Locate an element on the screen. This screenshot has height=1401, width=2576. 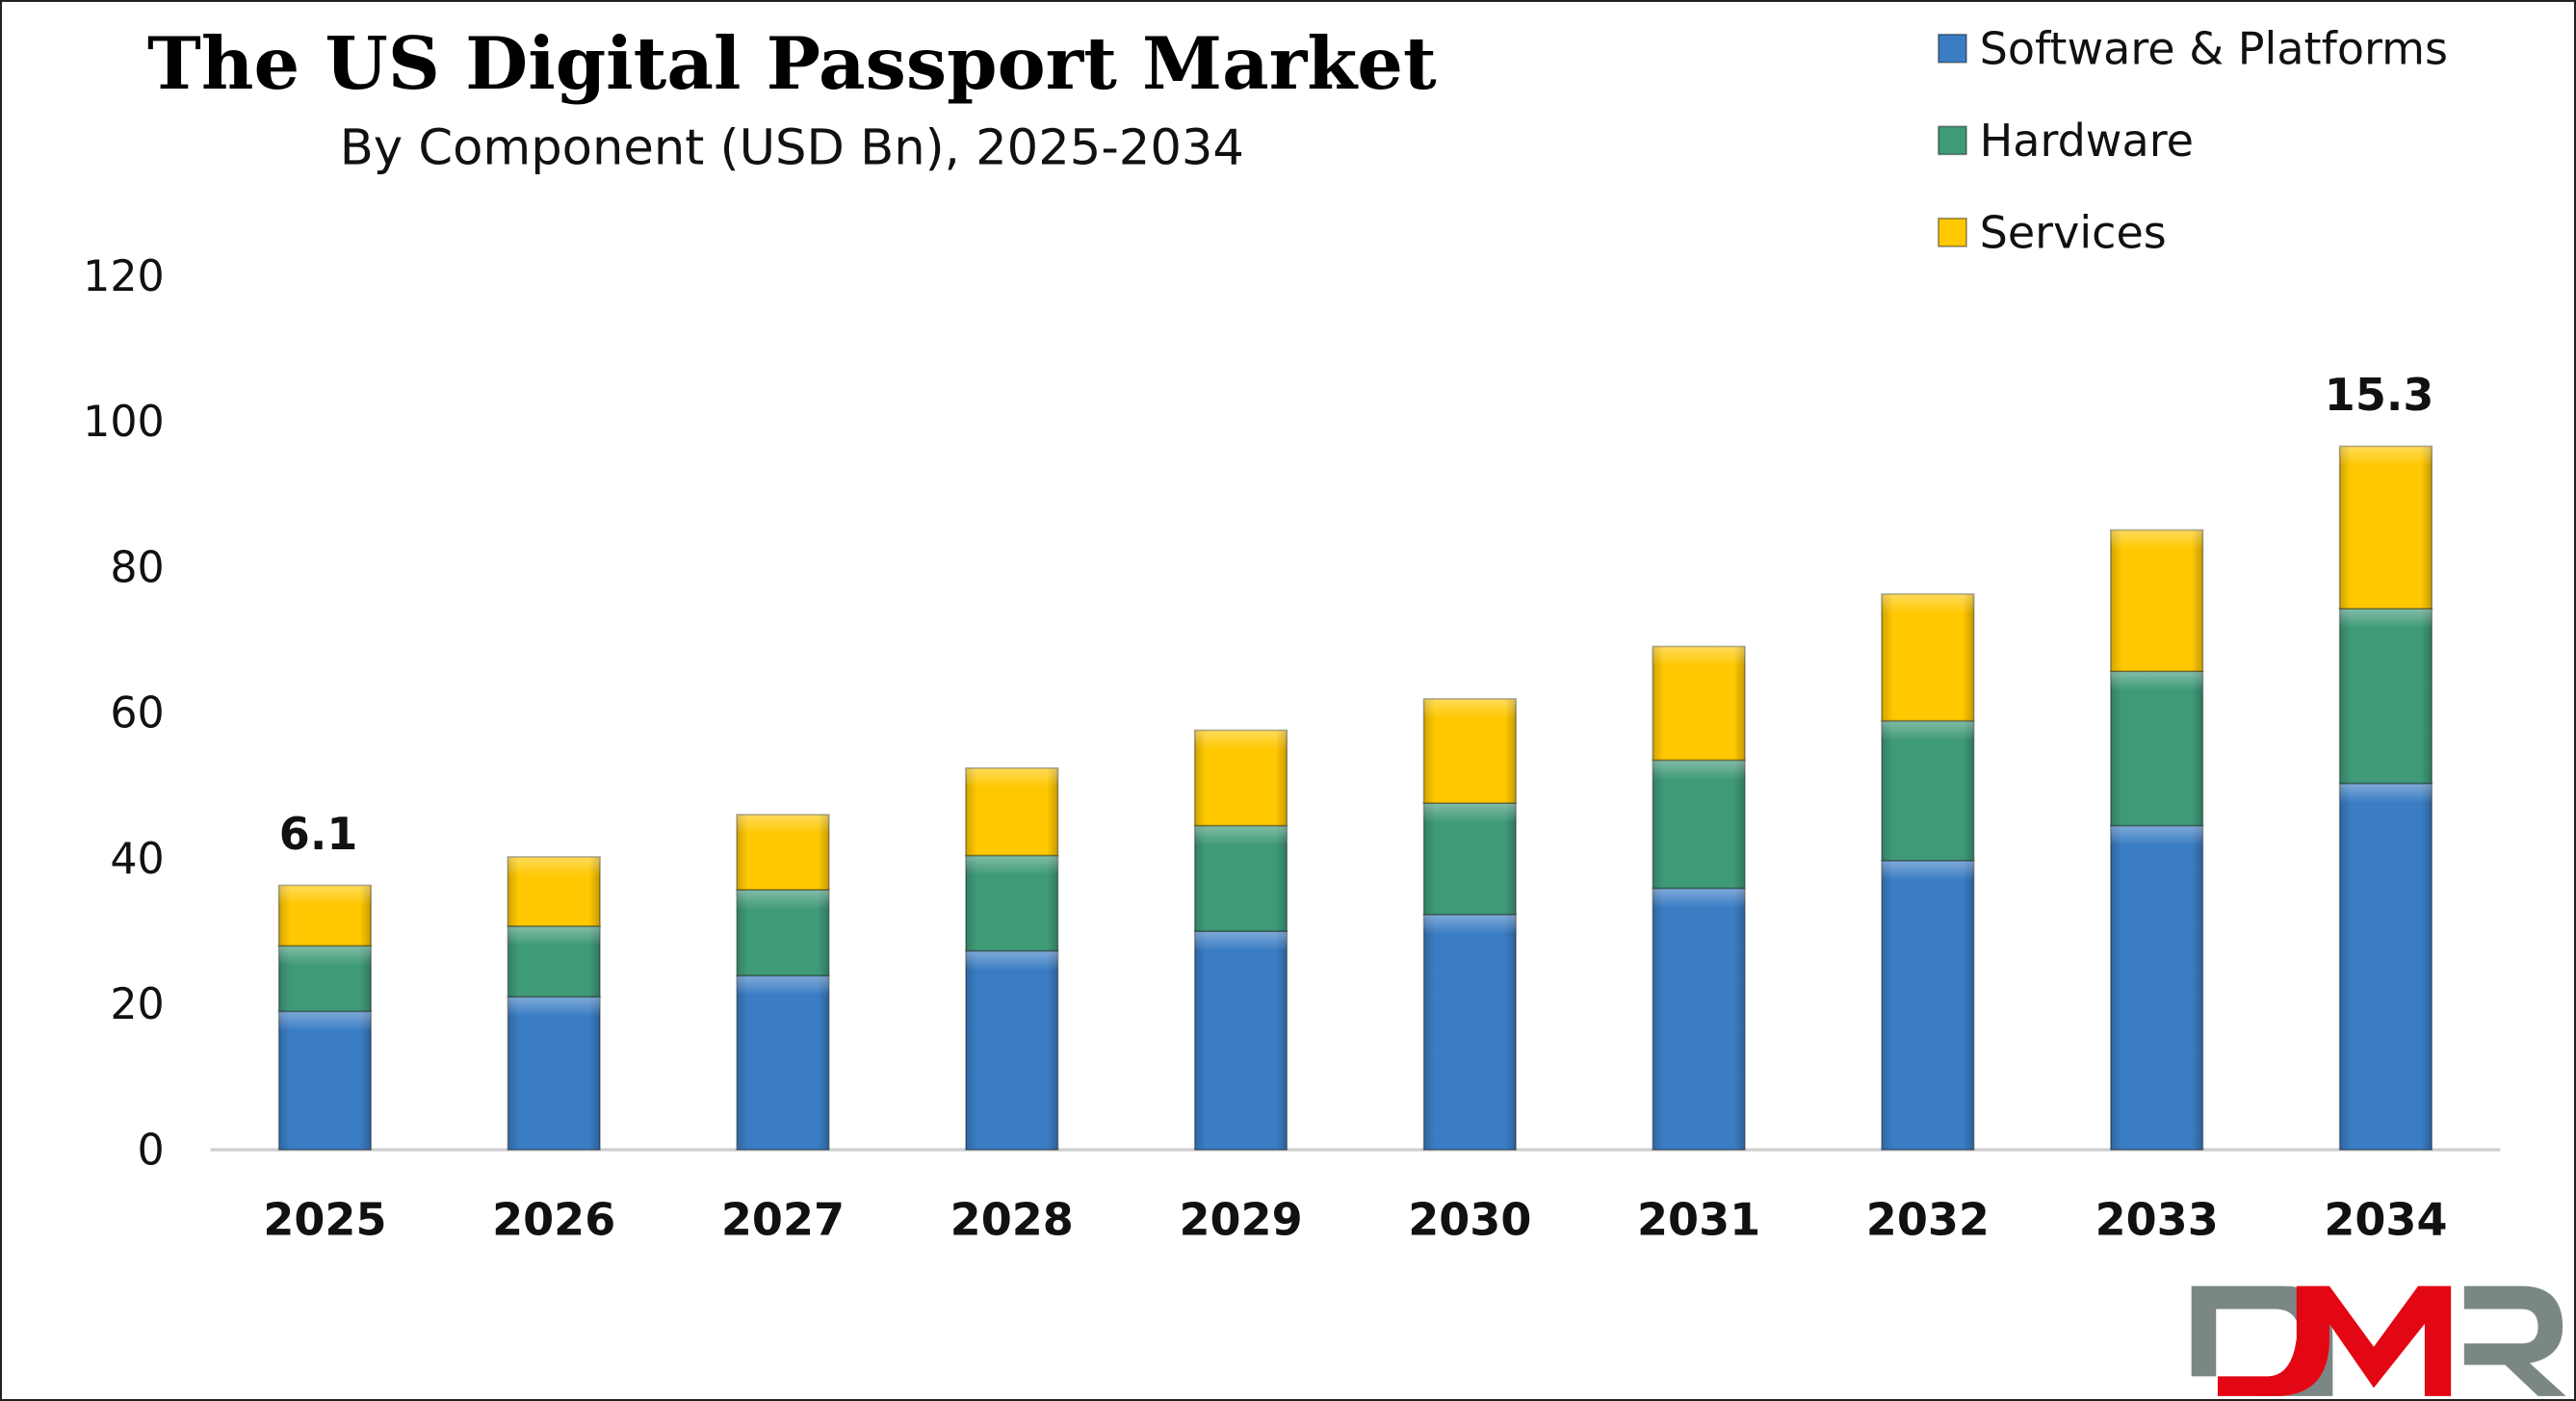
x-tick-label: 2032 is located at coordinates (1928, 1220).